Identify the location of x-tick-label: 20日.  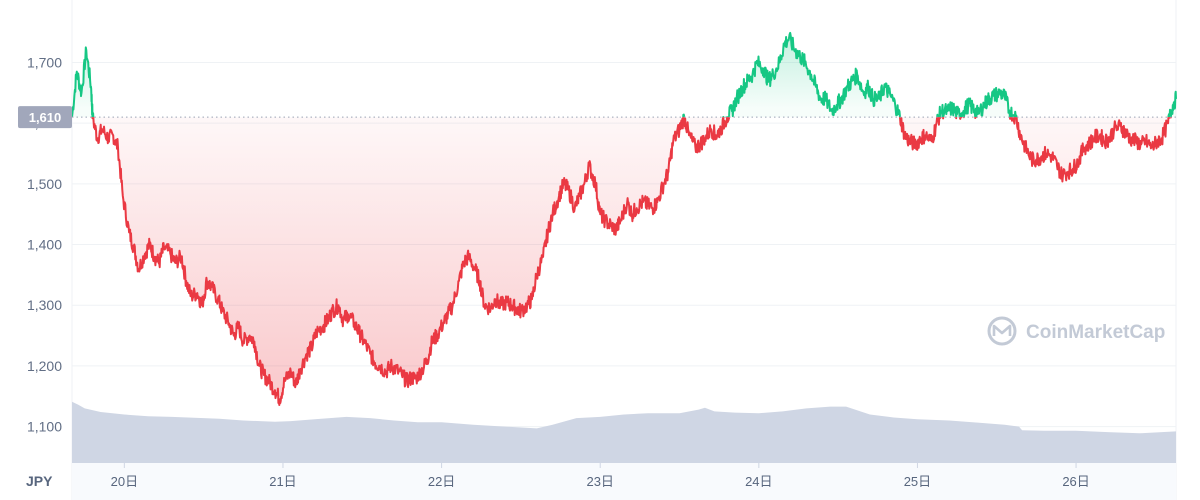
(124, 481).